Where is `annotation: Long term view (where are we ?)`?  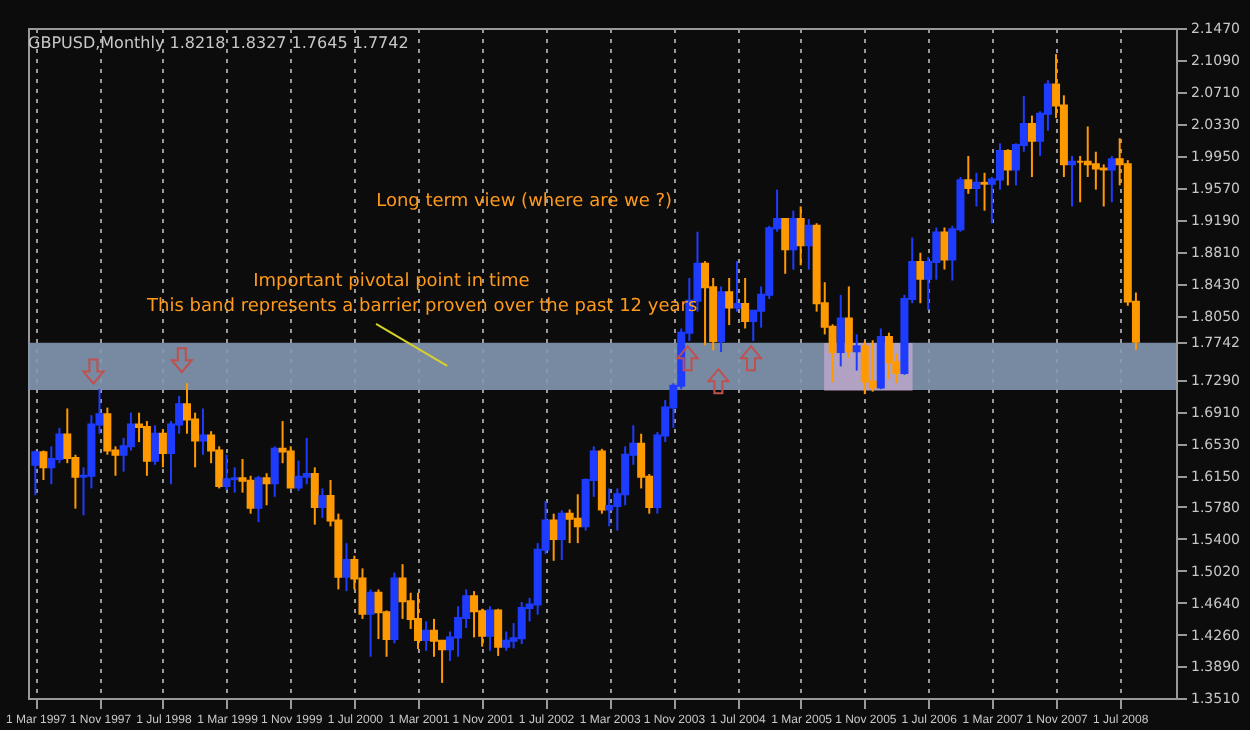
annotation: Long term view (where are we ?) is located at coordinates (524, 201).